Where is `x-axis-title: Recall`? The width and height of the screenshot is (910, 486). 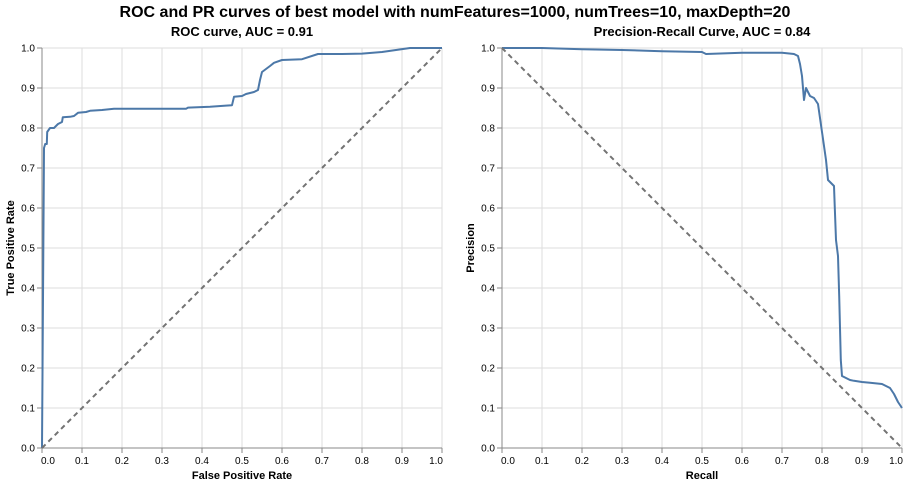
x-axis-title: Recall is located at coordinates (702, 476).